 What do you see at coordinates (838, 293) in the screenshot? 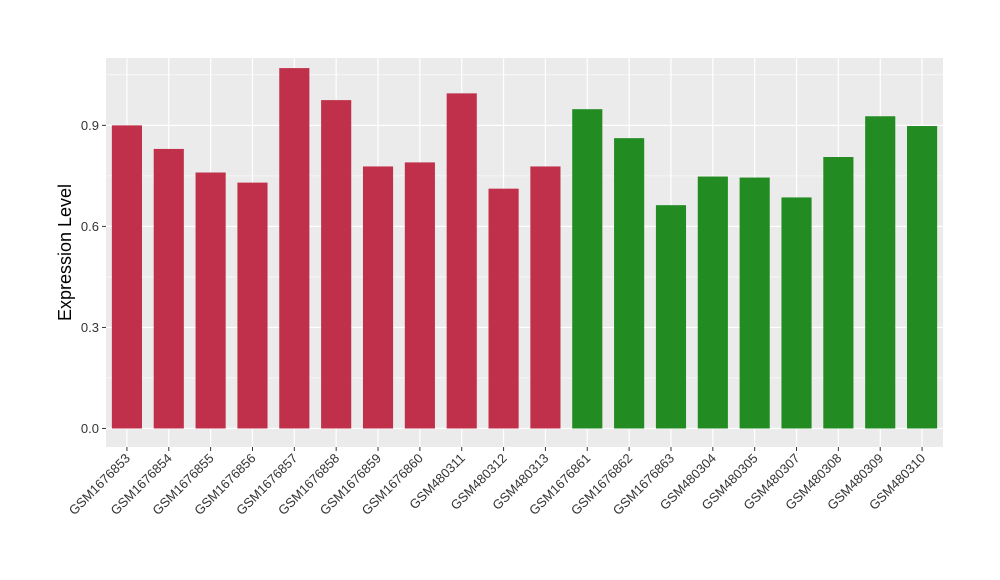
I see `bar-GSM480308` at bounding box center [838, 293].